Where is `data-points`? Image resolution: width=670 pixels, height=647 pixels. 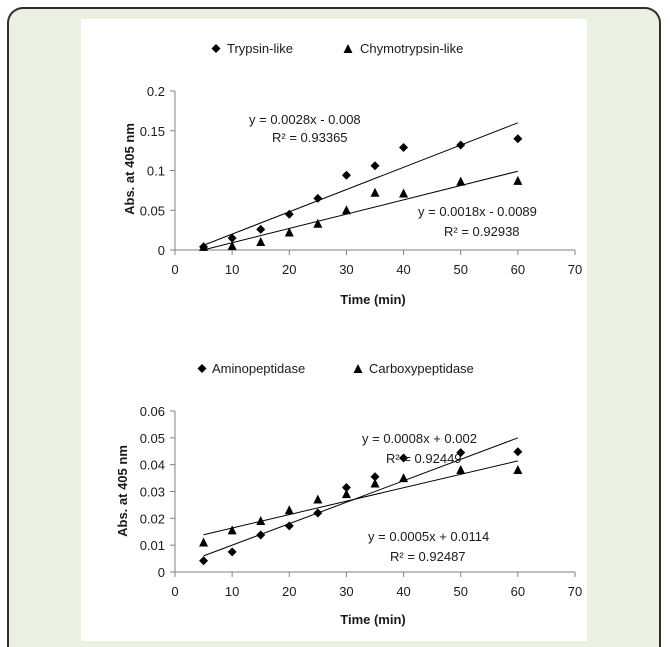
data-points is located at coordinates (361, 193).